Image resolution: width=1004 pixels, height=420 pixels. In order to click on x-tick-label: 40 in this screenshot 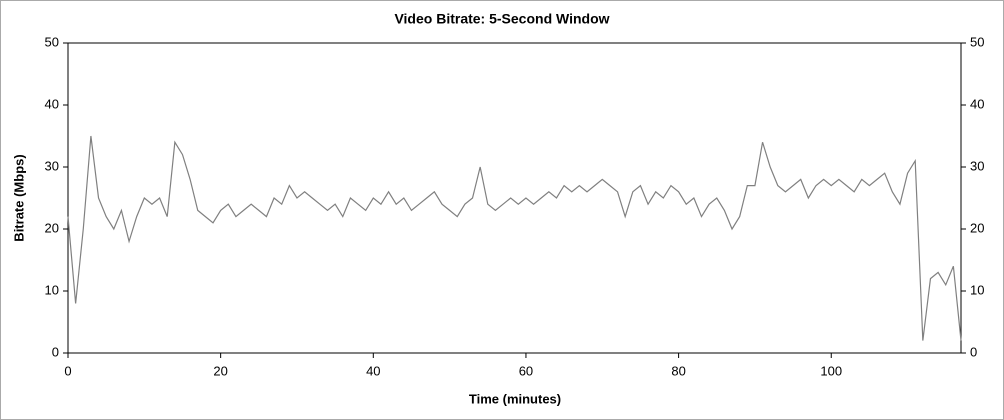, I will do `click(373, 370)`.